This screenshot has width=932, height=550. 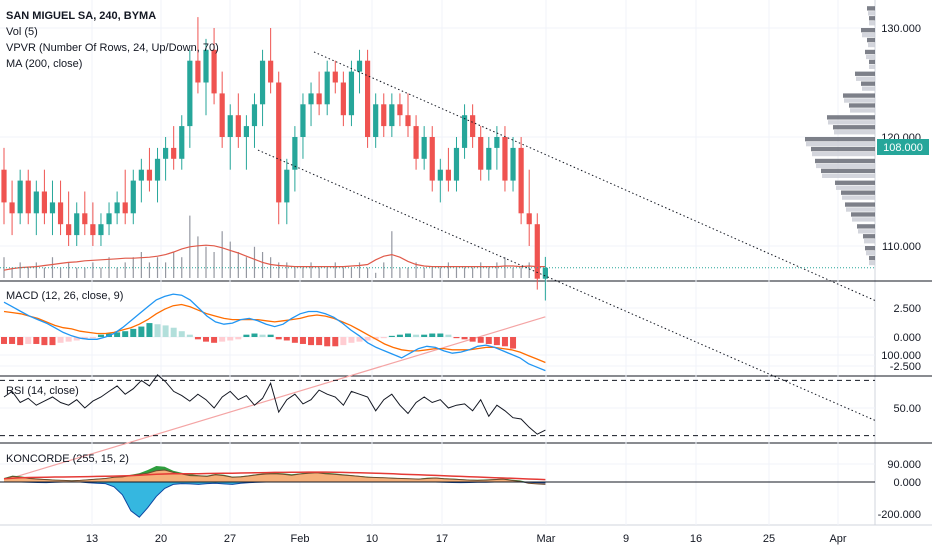 What do you see at coordinates (42, 391) in the screenshot?
I see `rsi-legend: RSI (14, close)` at bounding box center [42, 391].